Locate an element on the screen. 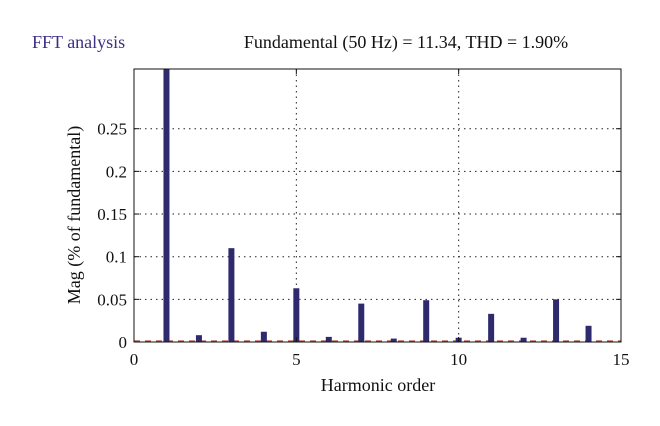 Image resolution: width=660 pixels, height=426 pixels. y-tick-label-4: 0.2 is located at coordinates (116, 171).